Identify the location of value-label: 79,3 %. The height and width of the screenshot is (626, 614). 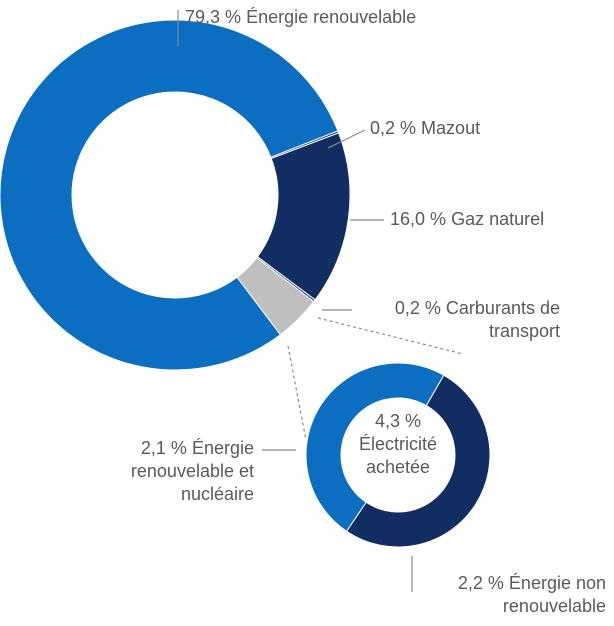
(213, 17).